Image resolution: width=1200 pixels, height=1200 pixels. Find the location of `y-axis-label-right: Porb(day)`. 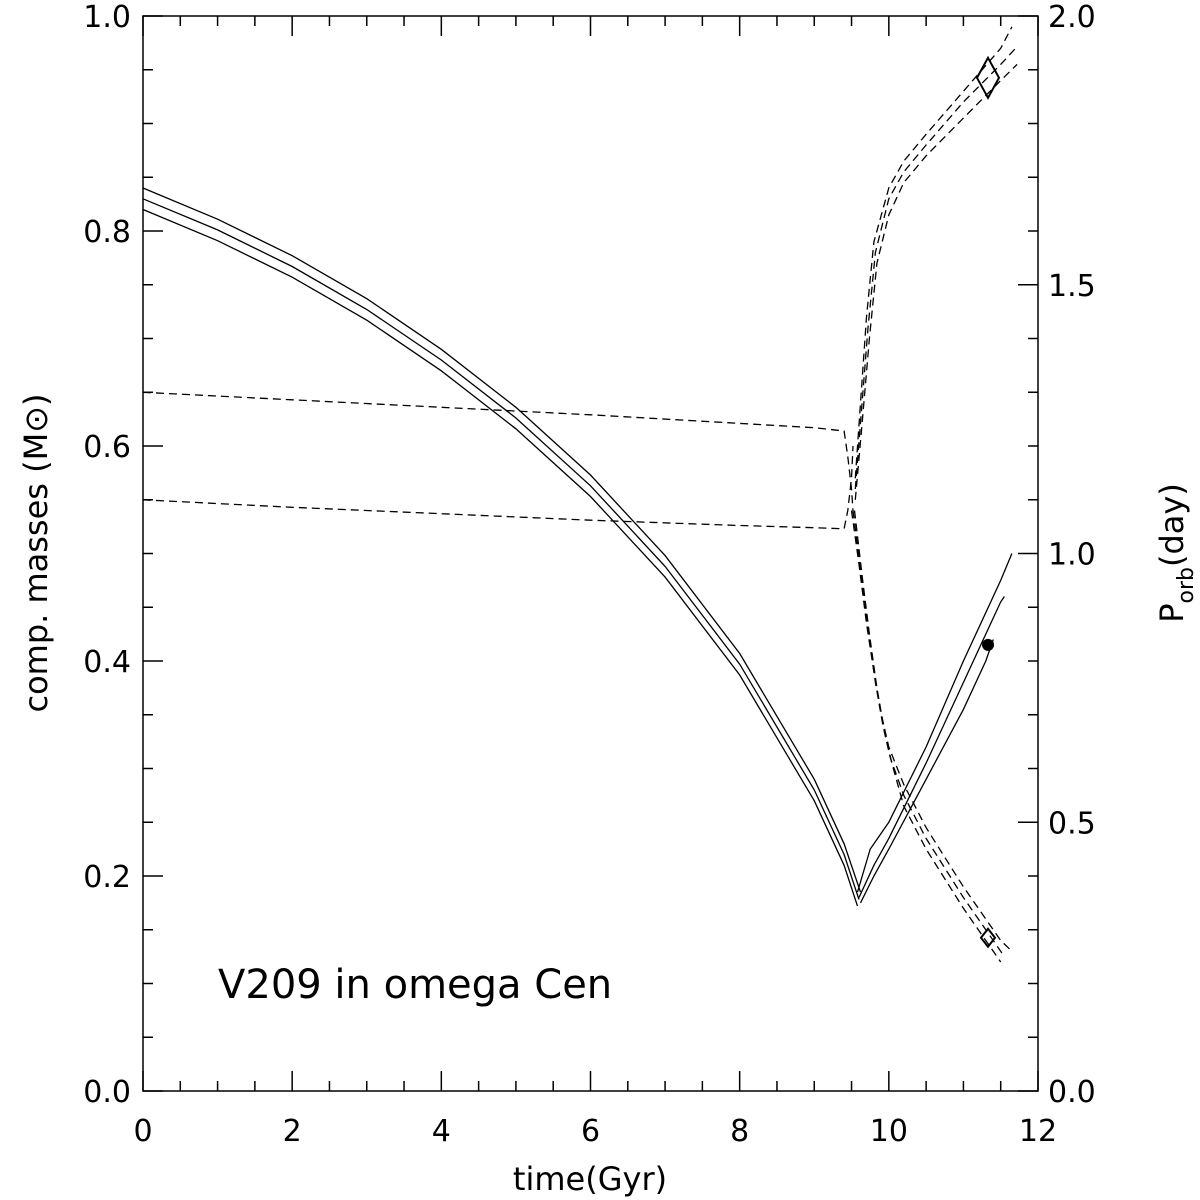

y-axis-label-right: Porb(day) is located at coordinates (1176, 553).